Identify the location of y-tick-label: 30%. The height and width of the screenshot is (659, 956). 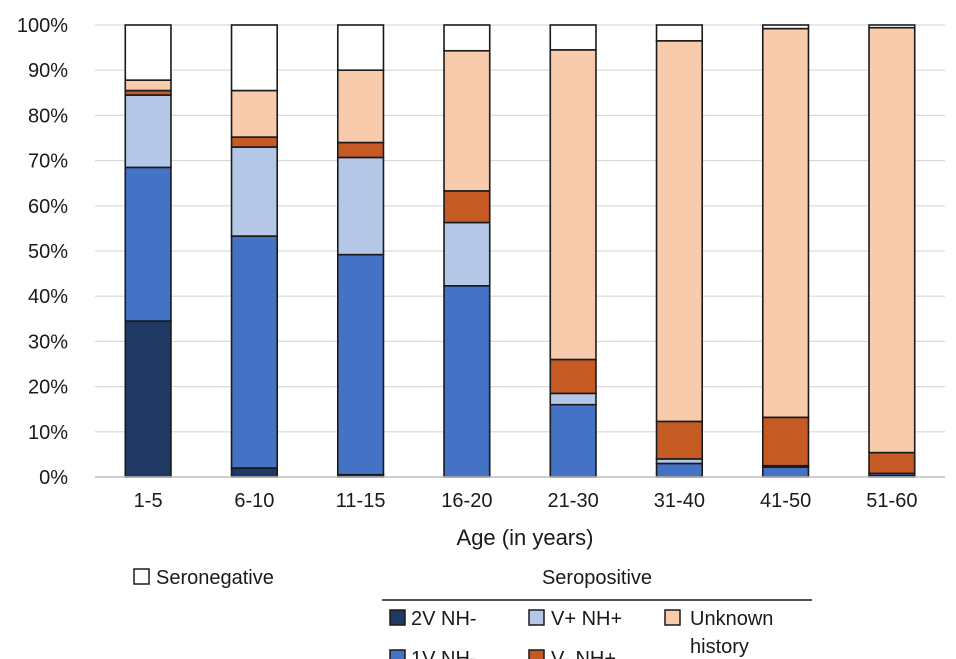
(48, 342).